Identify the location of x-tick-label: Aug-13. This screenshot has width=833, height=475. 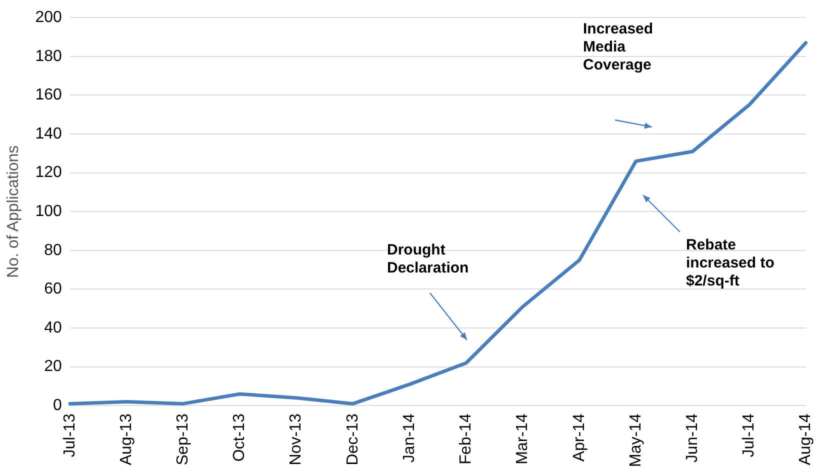
(126, 440).